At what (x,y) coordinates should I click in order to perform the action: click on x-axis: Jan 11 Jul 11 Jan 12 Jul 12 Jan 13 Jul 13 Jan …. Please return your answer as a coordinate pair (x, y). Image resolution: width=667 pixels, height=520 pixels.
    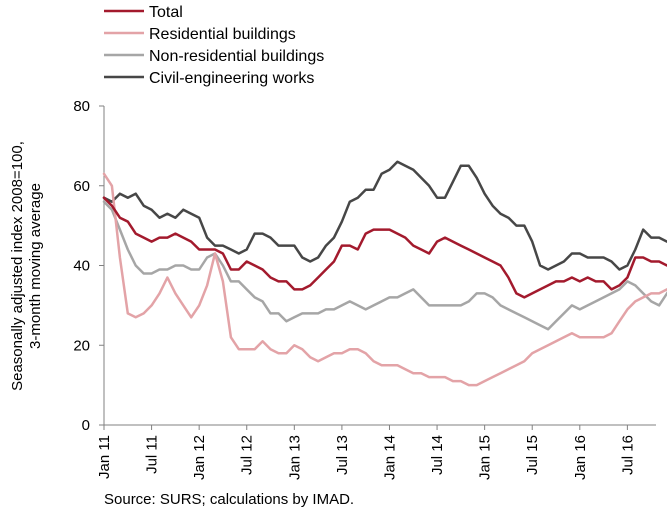
    Looking at the image, I should click on (381, 452).